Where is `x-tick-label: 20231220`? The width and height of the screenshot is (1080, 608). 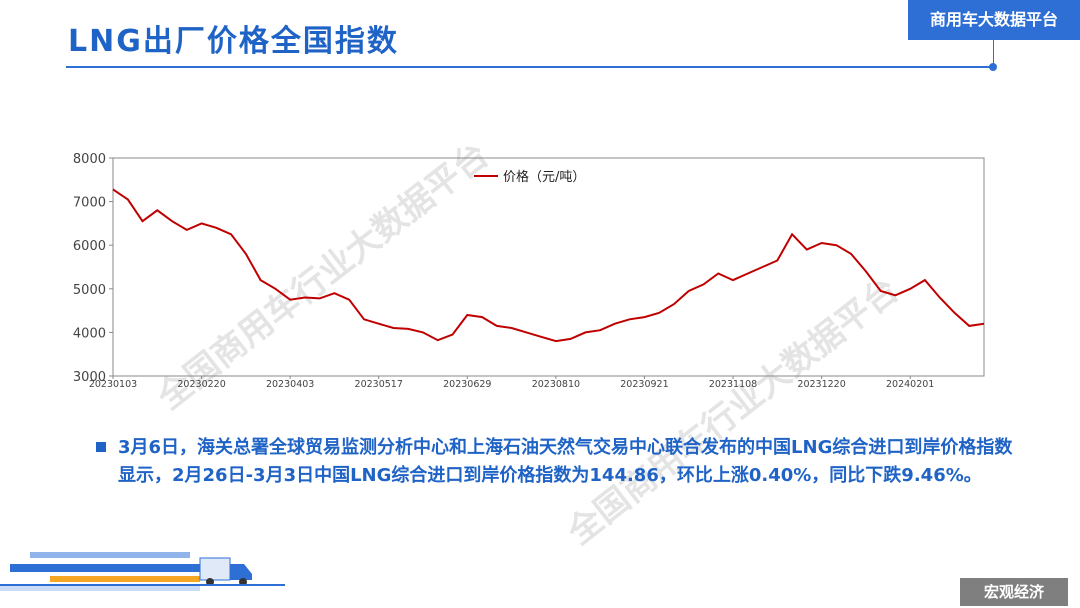
x-tick-label: 20231220 is located at coordinates (821, 384).